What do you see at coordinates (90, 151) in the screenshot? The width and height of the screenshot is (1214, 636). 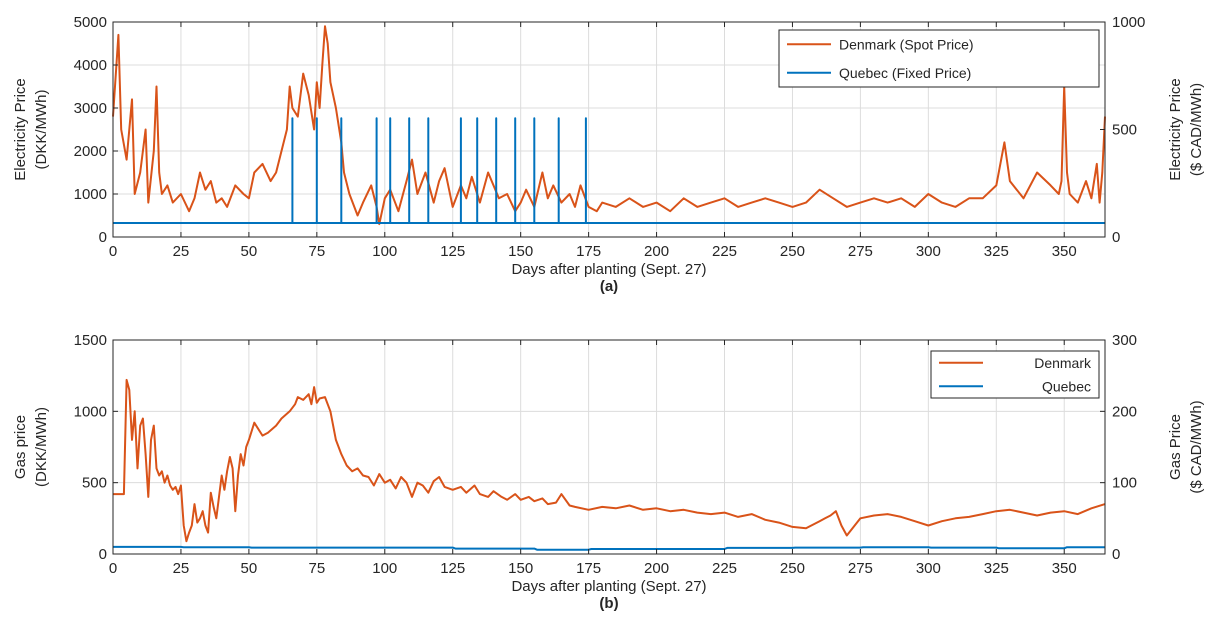 I see `y-left-tick-label: 2000` at bounding box center [90, 151].